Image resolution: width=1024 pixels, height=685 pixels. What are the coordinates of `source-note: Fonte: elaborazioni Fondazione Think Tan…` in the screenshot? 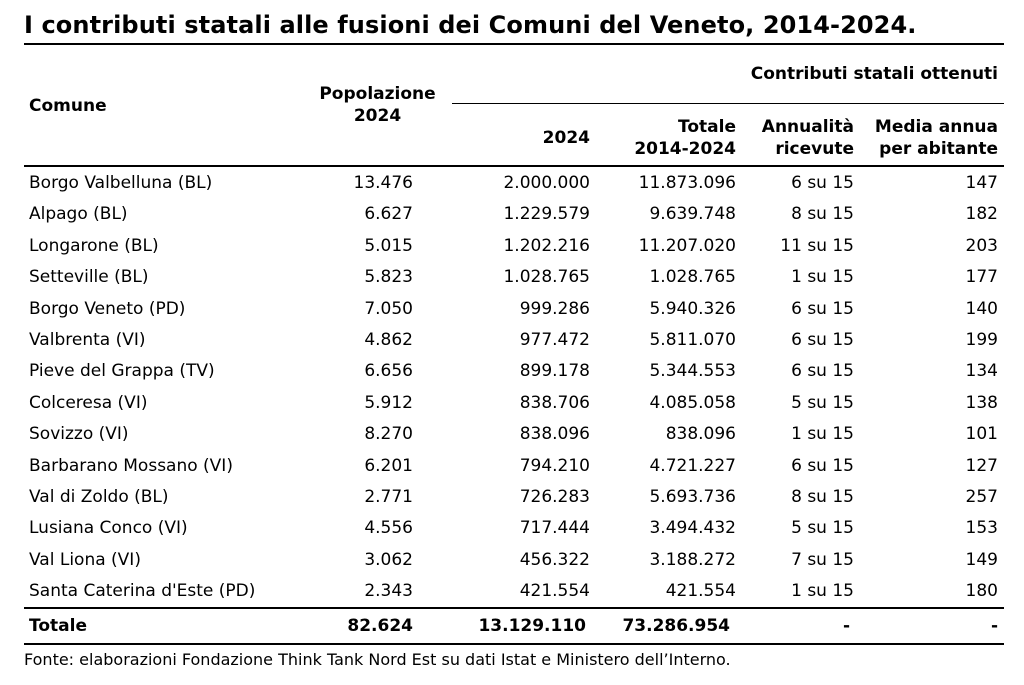 It's located at (377, 659).